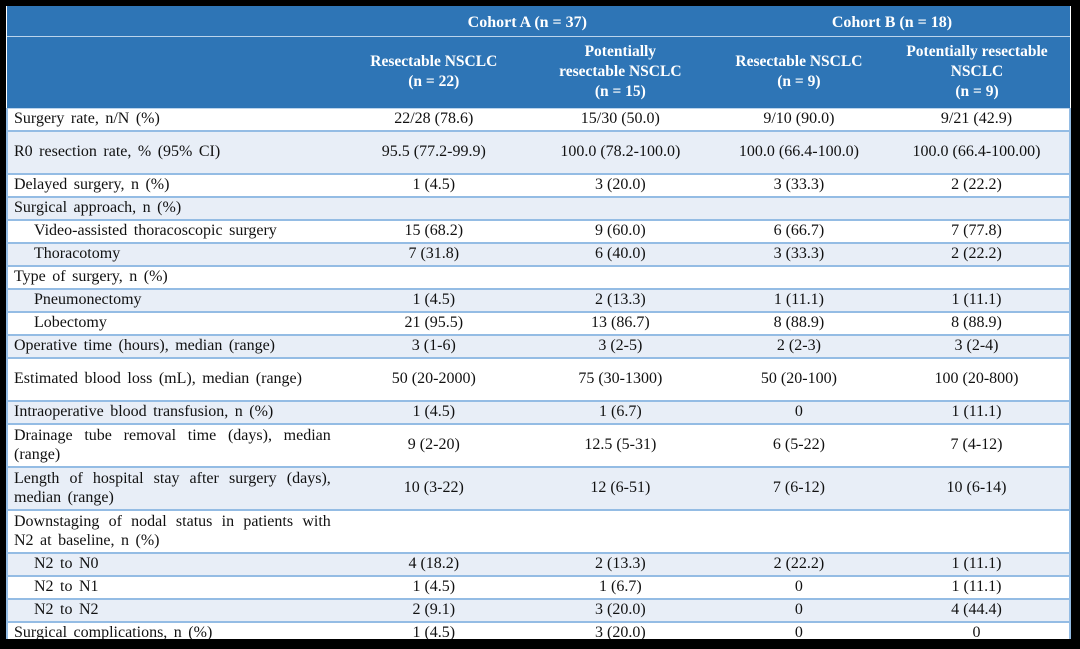 This screenshot has width=1080, height=649. What do you see at coordinates (798, 232) in the screenshot?
I see `cell-value: 6 (66.7)` at bounding box center [798, 232].